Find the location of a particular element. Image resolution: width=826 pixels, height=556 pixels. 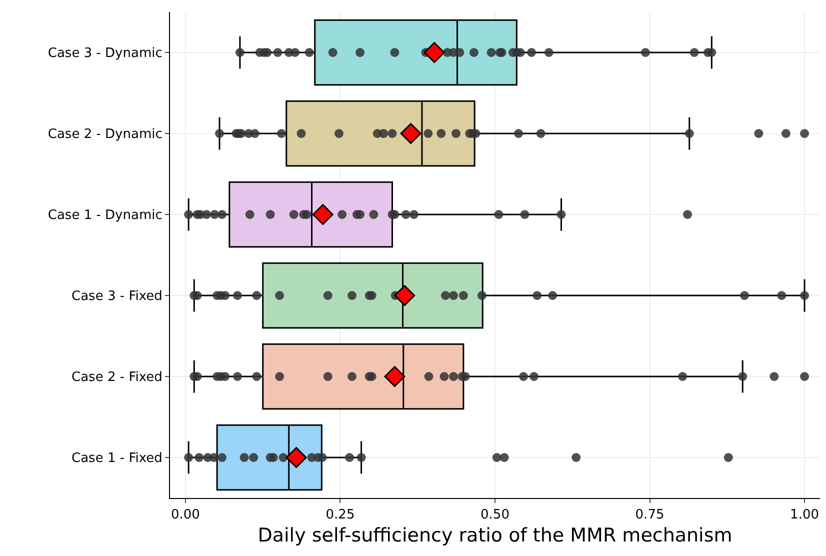

y-tick-label: Case 3 - Dynamic is located at coordinates (105, 54).